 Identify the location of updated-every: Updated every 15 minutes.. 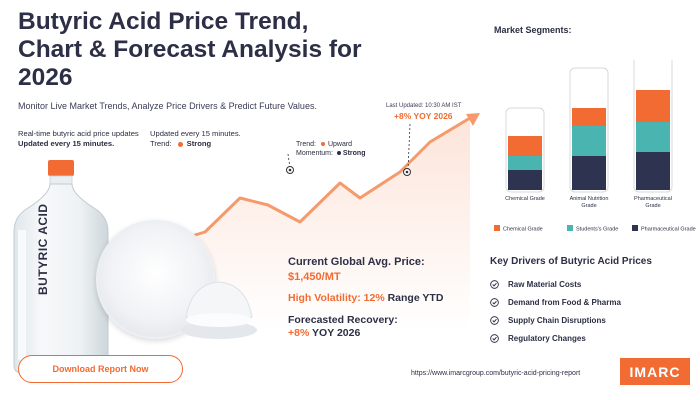
(195, 133).